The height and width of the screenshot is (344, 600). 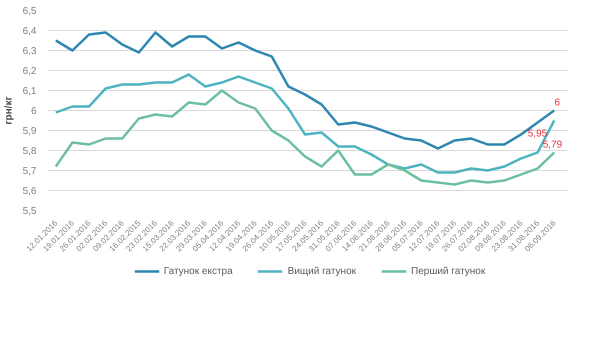 I want to click on y-tick-label: 6,2, so click(x=29, y=71).